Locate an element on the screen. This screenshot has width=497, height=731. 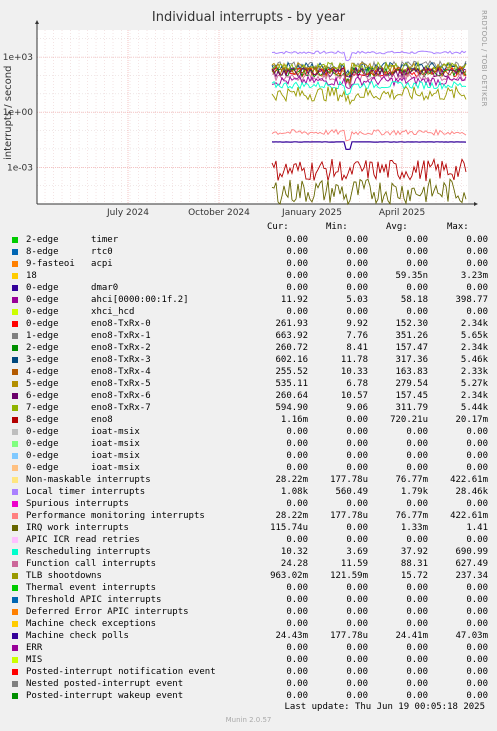
rrdtool-credit: RRDTOOL / TOBI OETIKER is located at coordinates (484, 58).